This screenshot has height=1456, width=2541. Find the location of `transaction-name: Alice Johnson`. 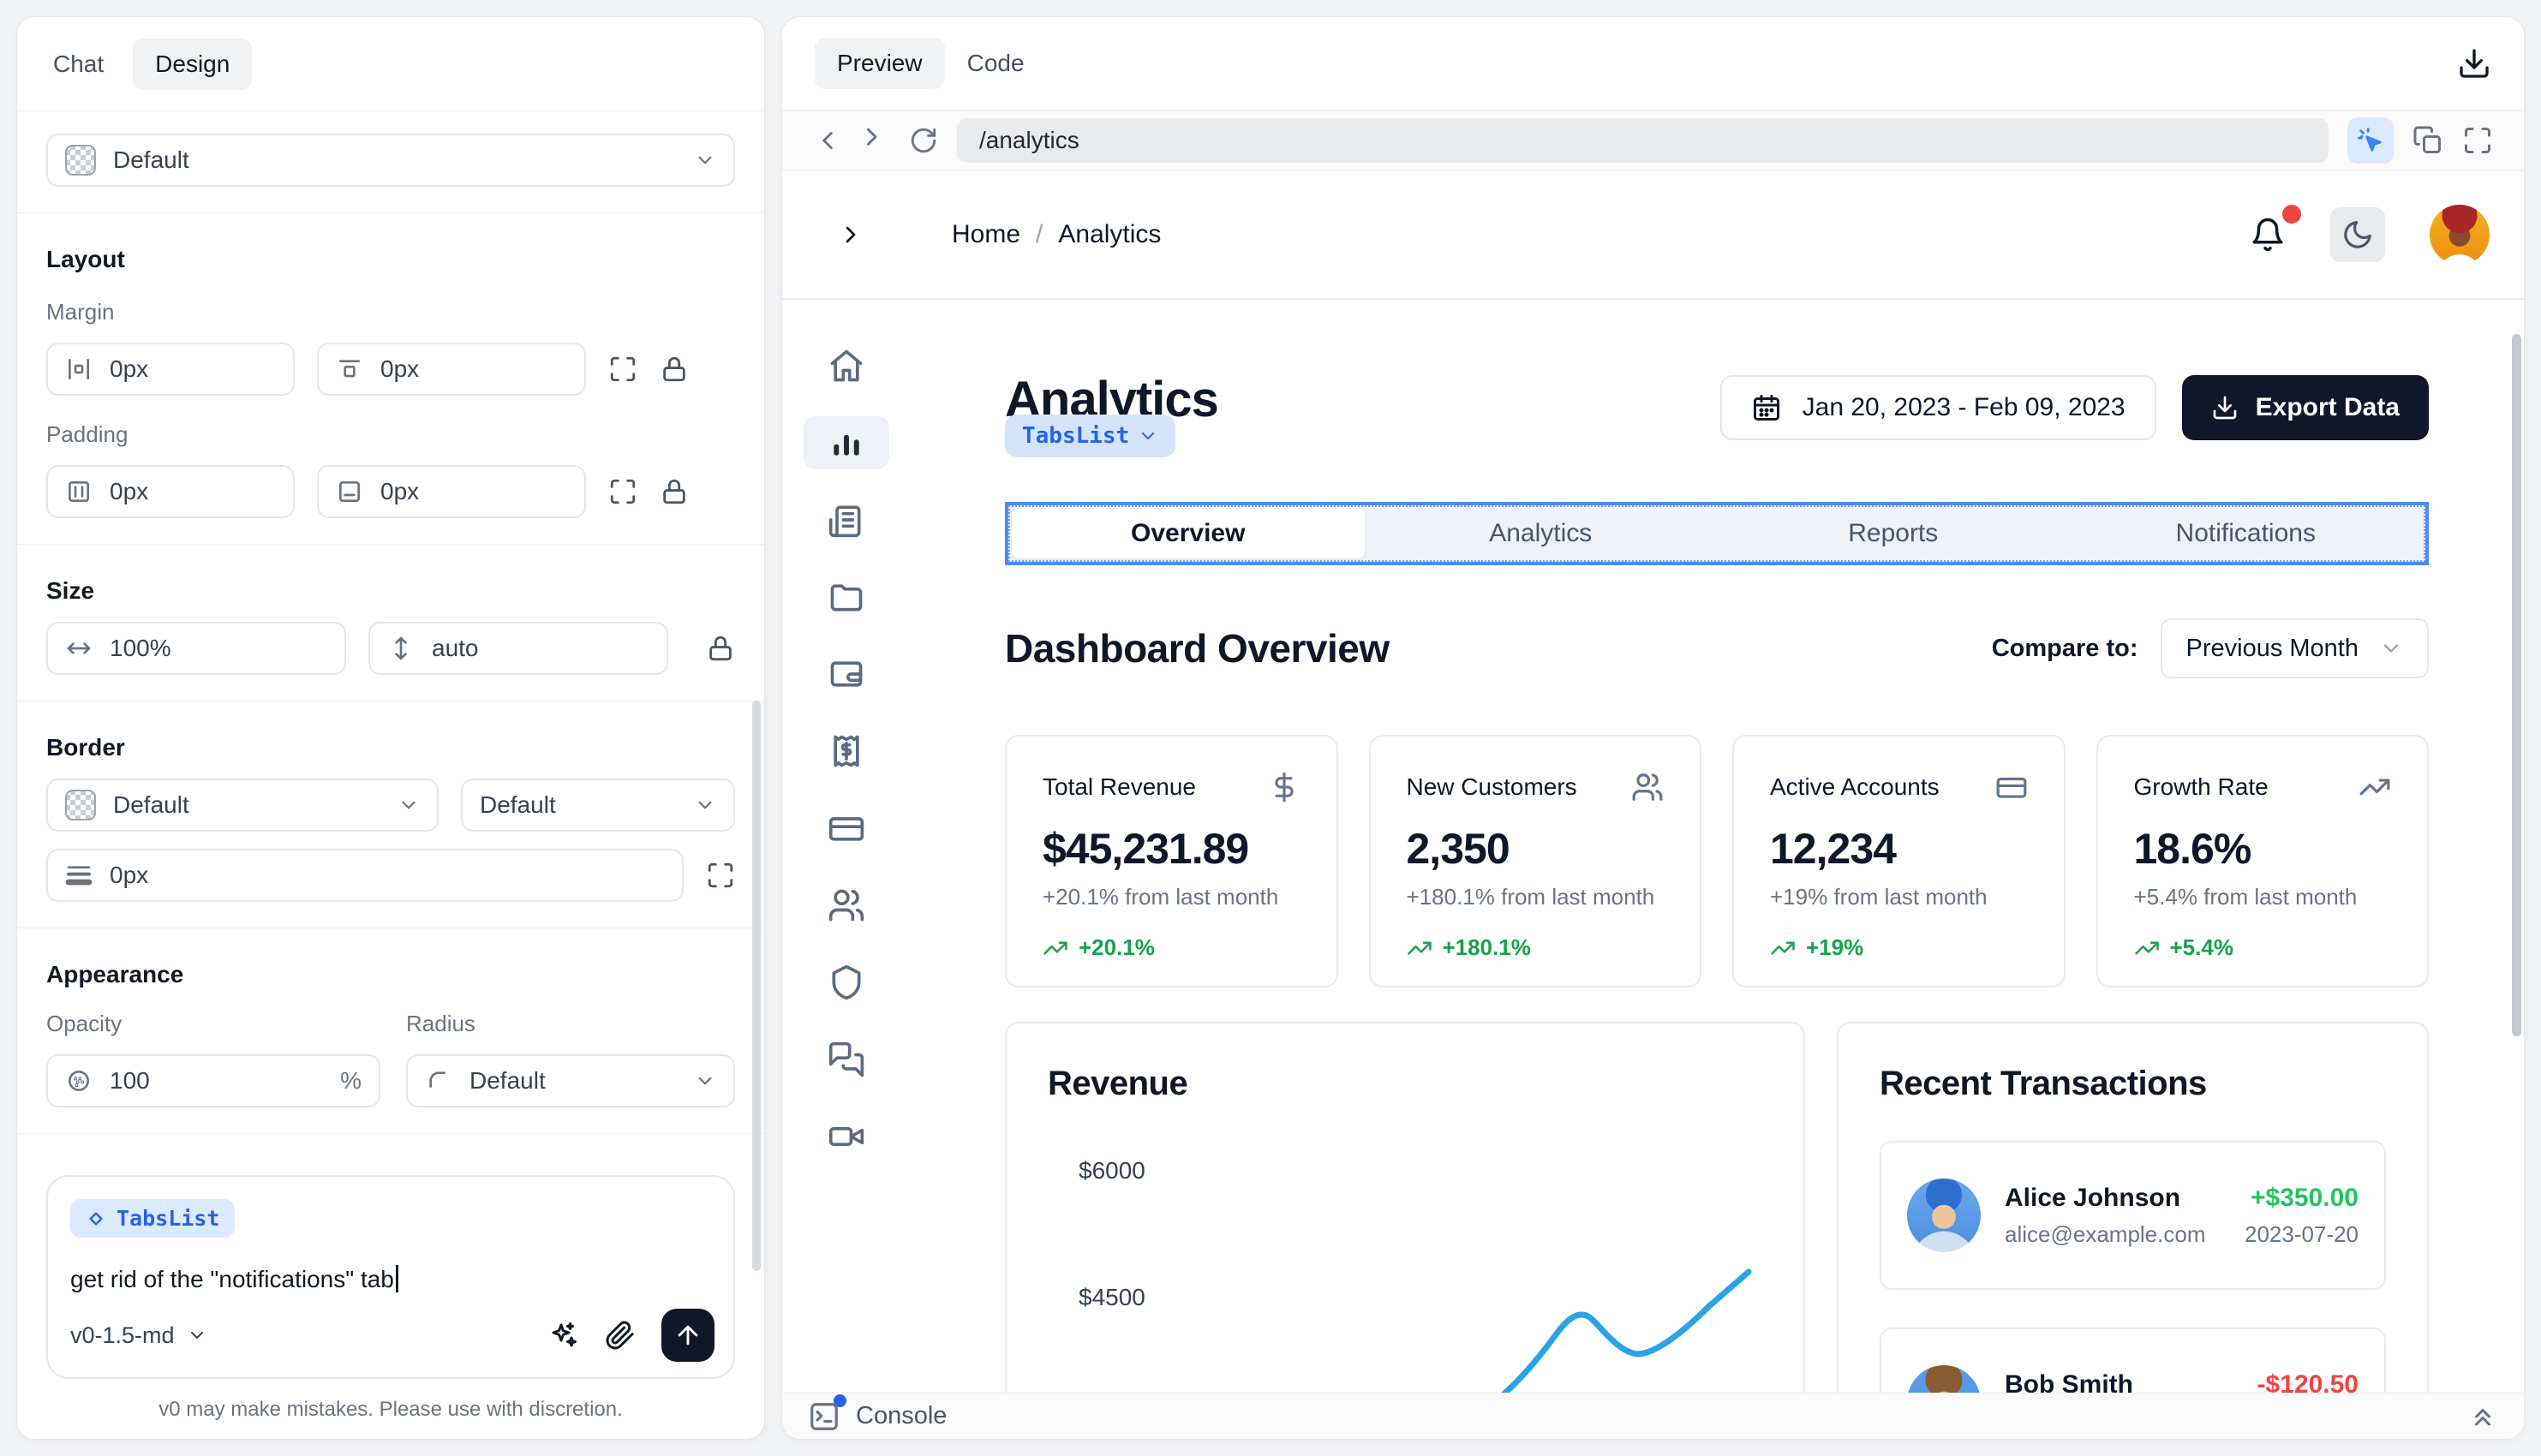

transaction-name: Alice Johnson is located at coordinates (2093, 1197).